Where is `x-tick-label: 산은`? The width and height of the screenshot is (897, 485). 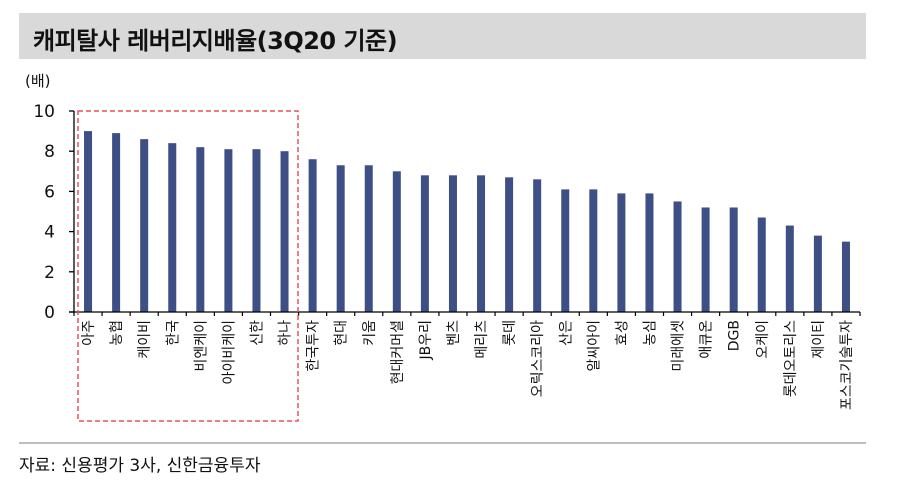
x-tick-label: 산은 is located at coordinates (566, 333).